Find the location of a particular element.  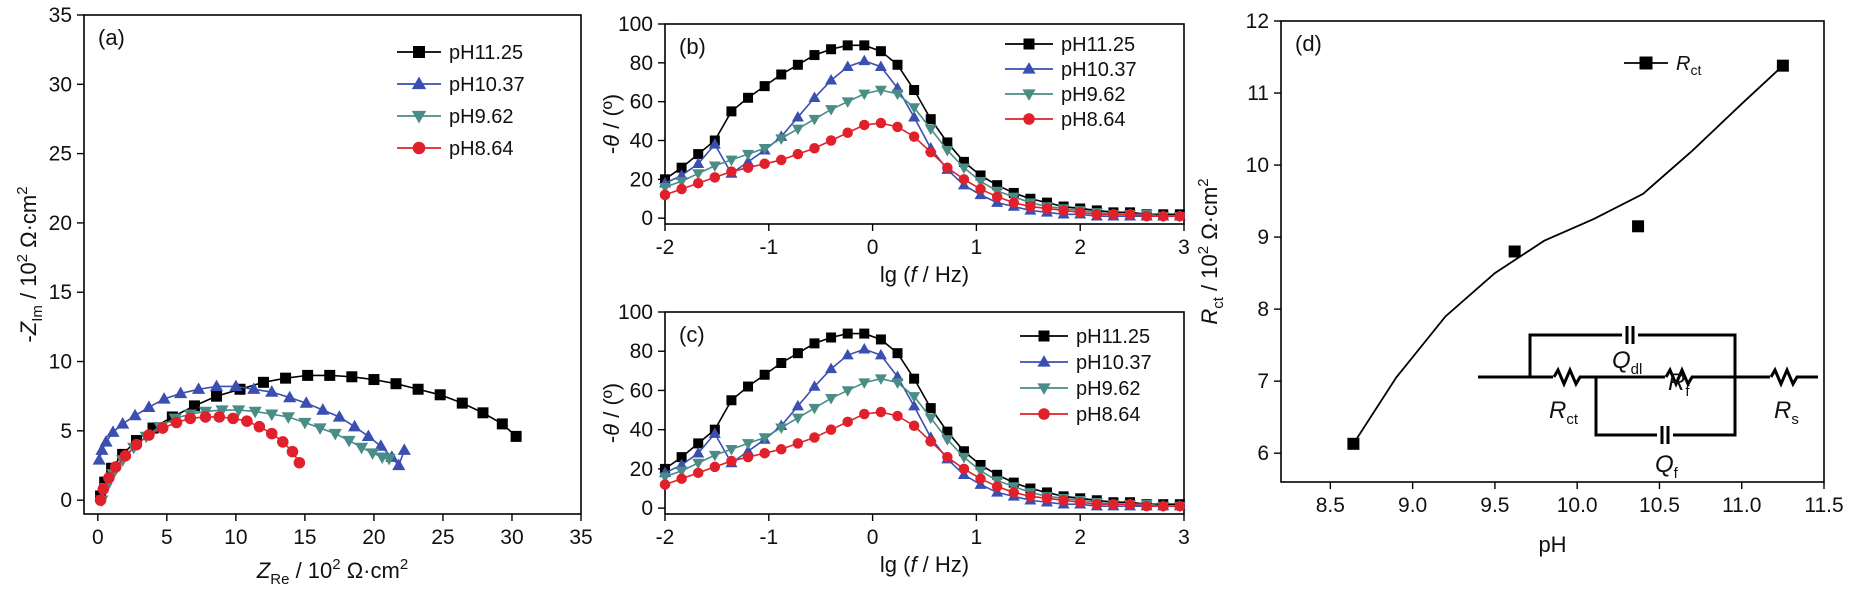

x-tick-label: -1 is located at coordinates (768, 537).